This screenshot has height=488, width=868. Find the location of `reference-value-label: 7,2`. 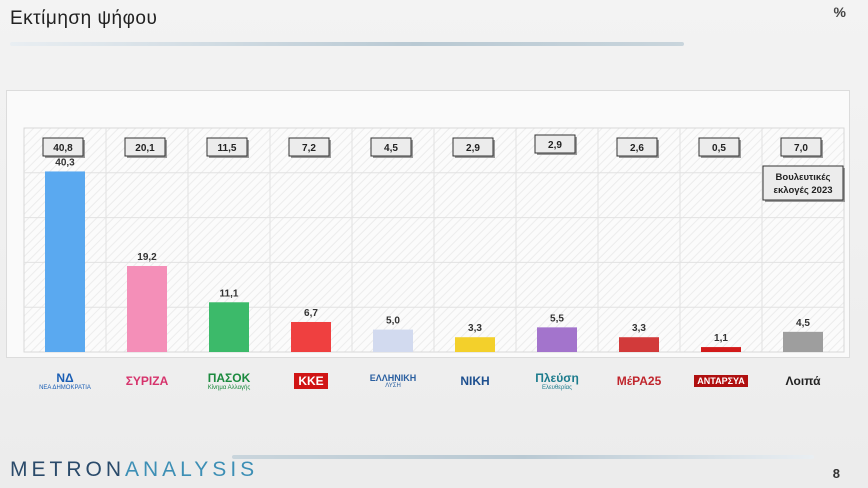

reference-value-label: 7,2 is located at coordinates (309, 148).